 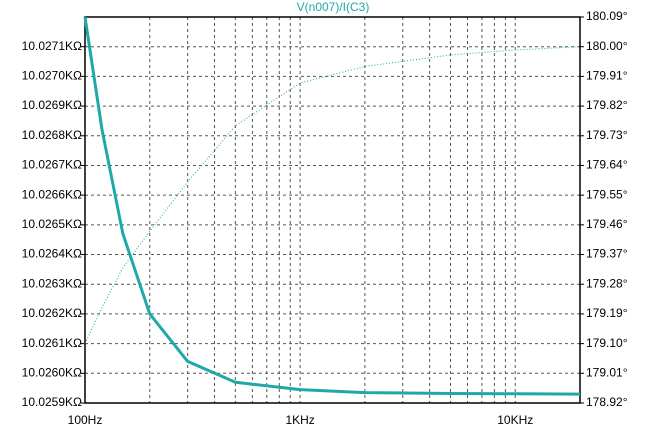 I want to click on y-tick-label: 10.0261KΩ, so click(x=52, y=343).